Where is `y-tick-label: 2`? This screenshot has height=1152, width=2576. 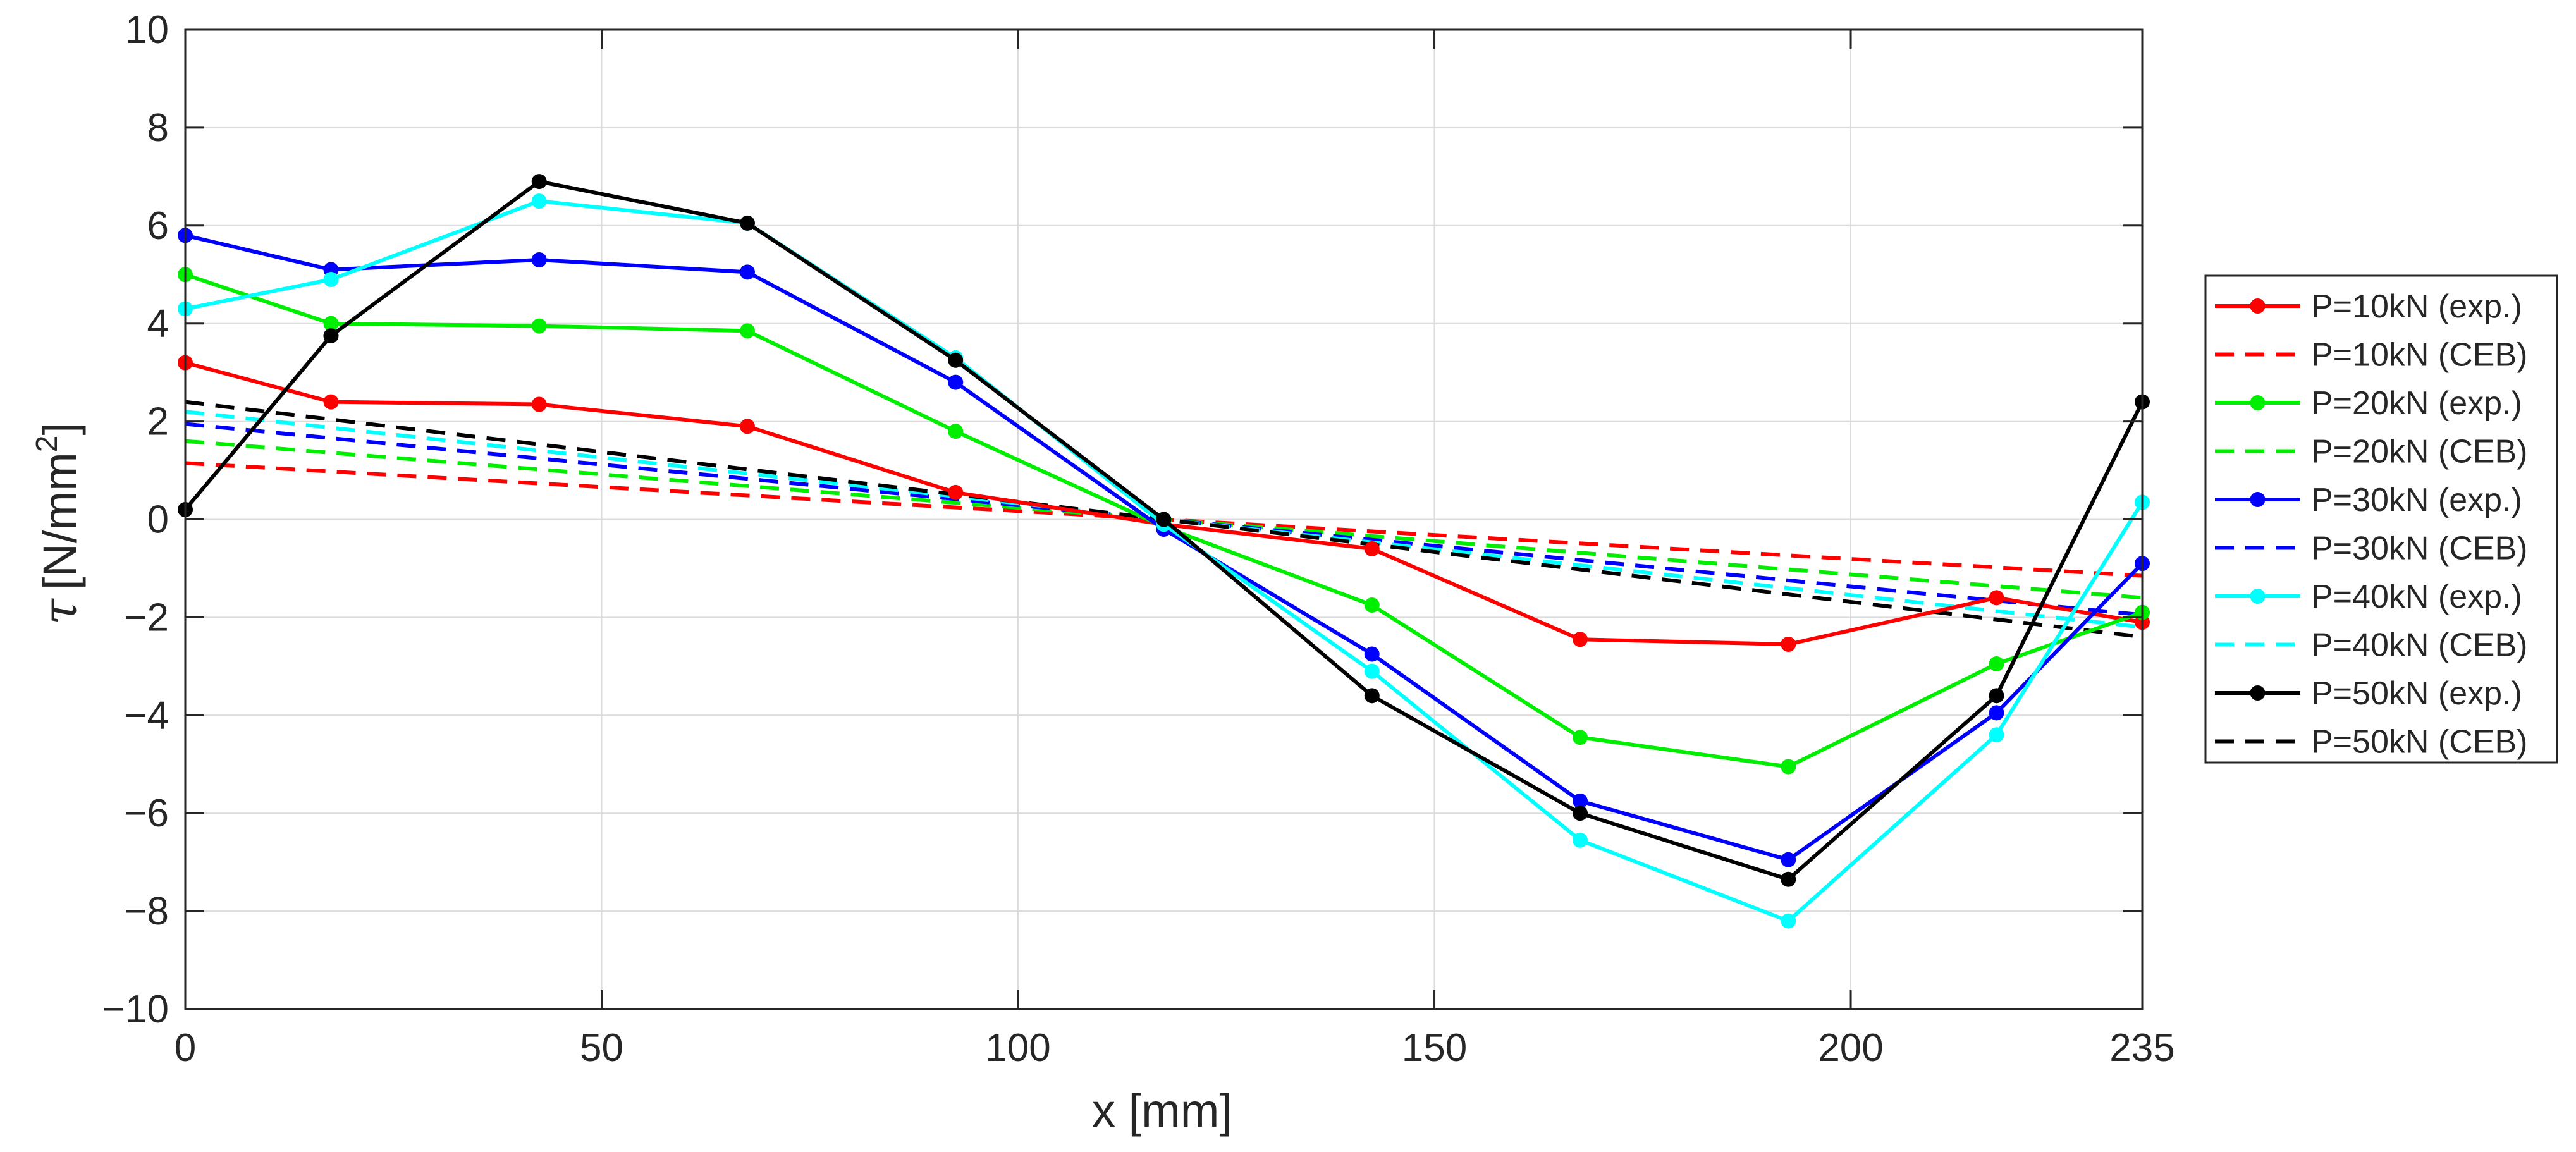 y-tick-label: 2 is located at coordinates (158, 422).